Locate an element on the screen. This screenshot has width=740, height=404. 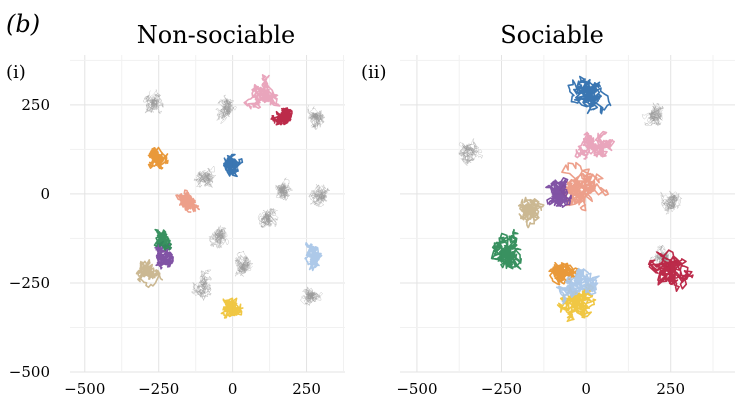
y-tick-label: −250 is located at coordinates (29, 283).